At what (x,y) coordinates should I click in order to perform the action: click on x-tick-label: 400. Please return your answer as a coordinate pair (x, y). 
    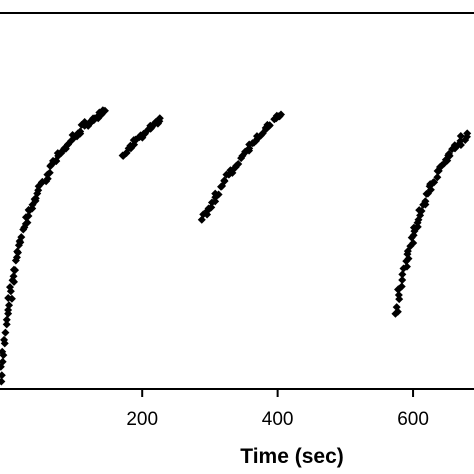
    Looking at the image, I should click on (278, 419).